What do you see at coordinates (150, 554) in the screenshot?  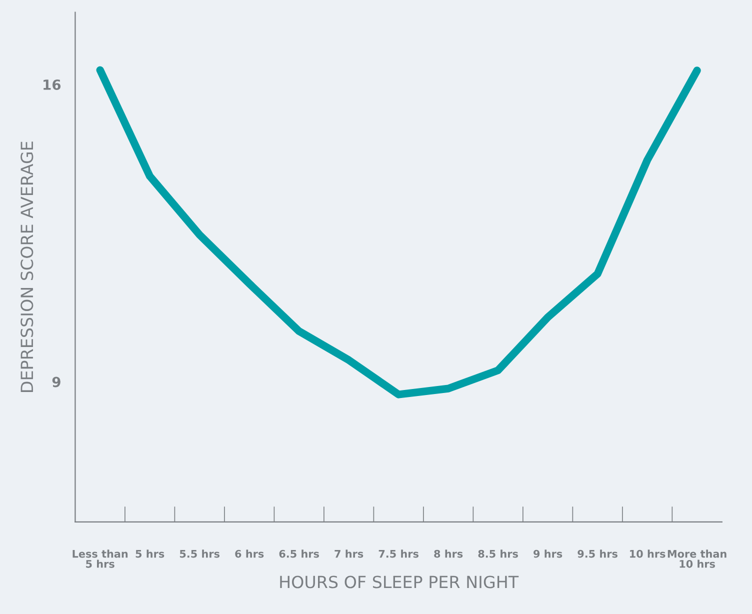 I see `x-tick-label: 5 hrs` at bounding box center [150, 554].